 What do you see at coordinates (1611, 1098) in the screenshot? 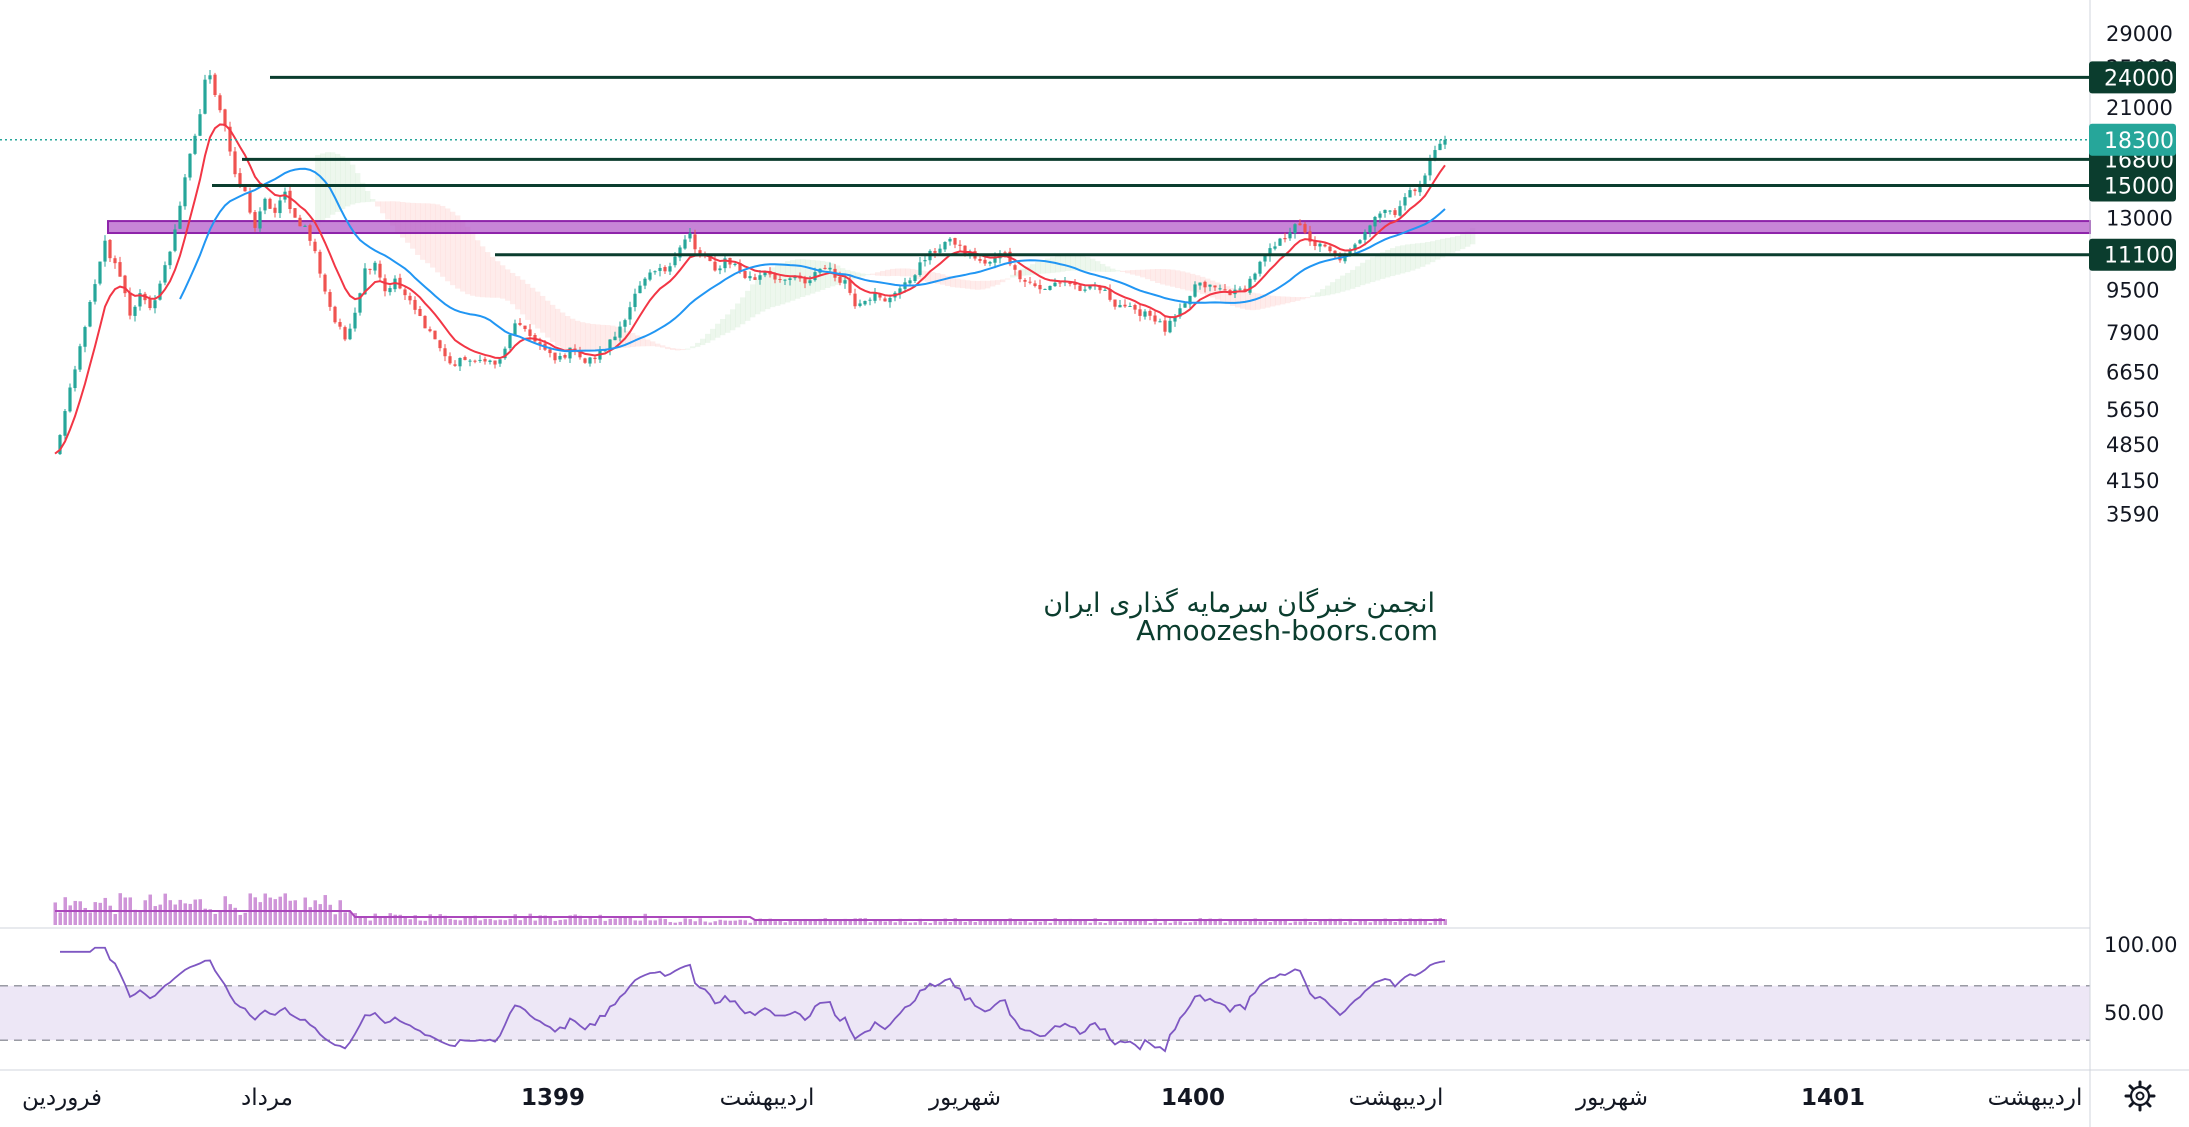
I see `date-tick-label: شهریور` at bounding box center [1611, 1098].